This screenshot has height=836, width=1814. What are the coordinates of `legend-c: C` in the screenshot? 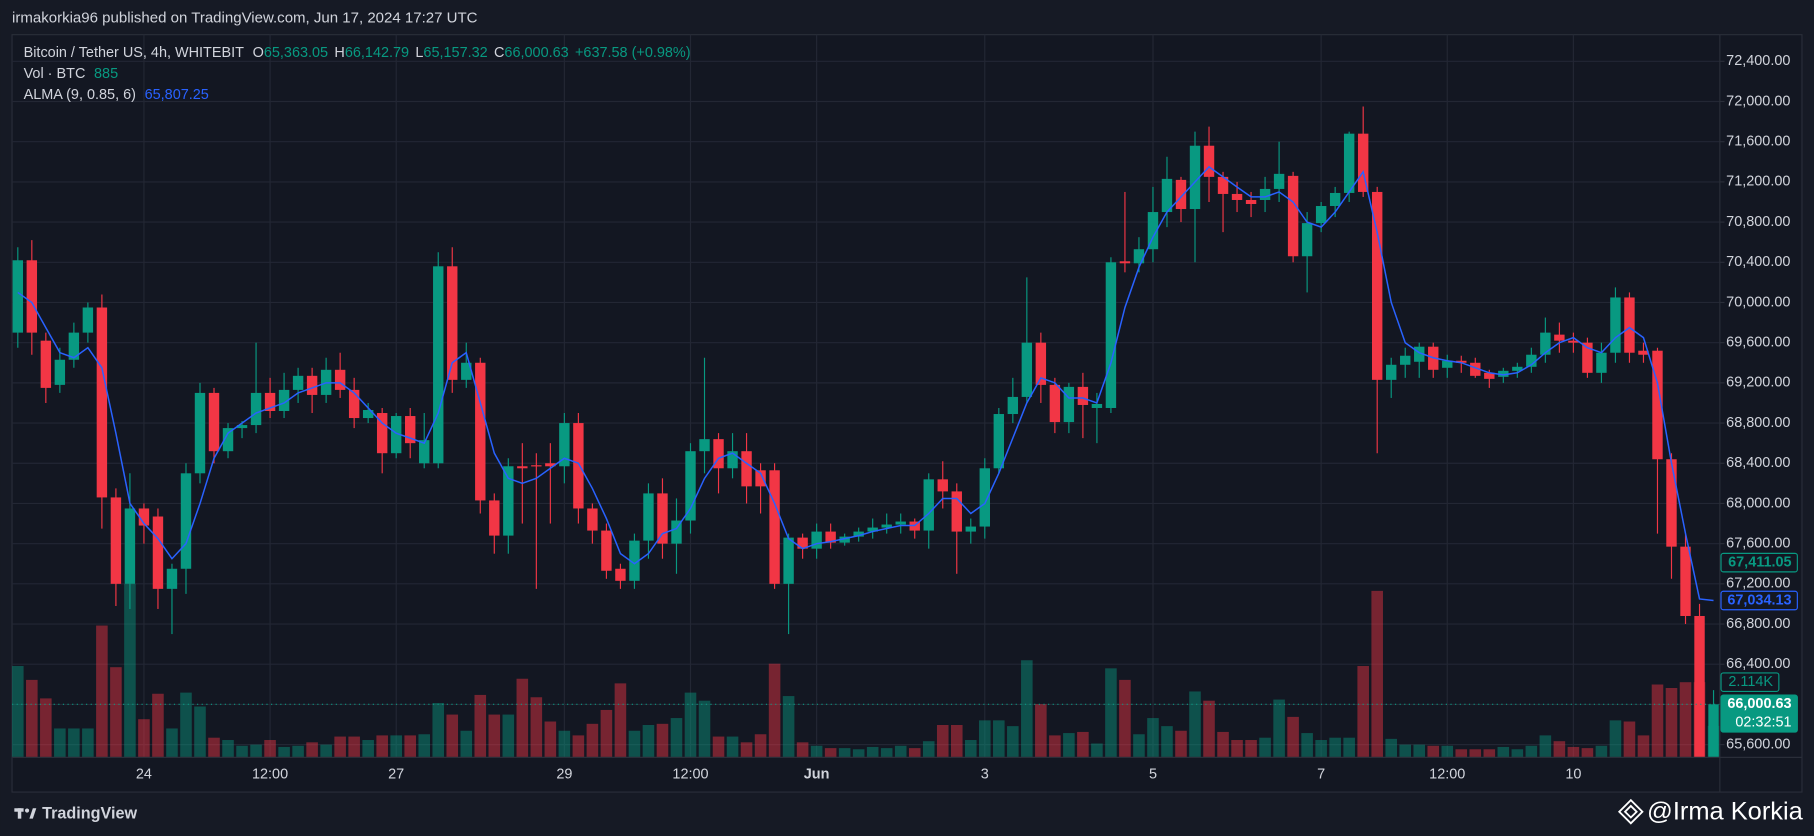 It's located at (499, 53).